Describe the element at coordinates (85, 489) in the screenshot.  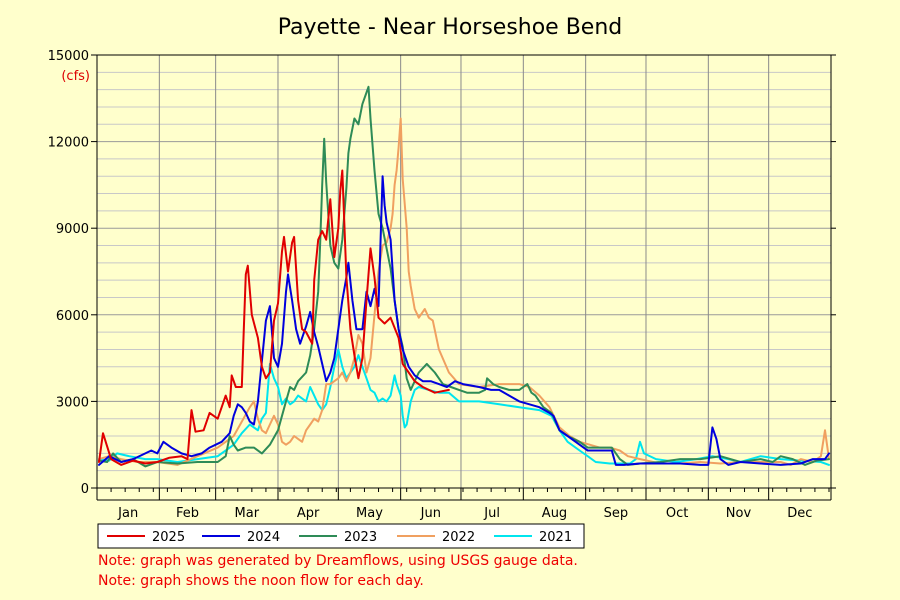
I see `y-tick-label: 0` at that location.